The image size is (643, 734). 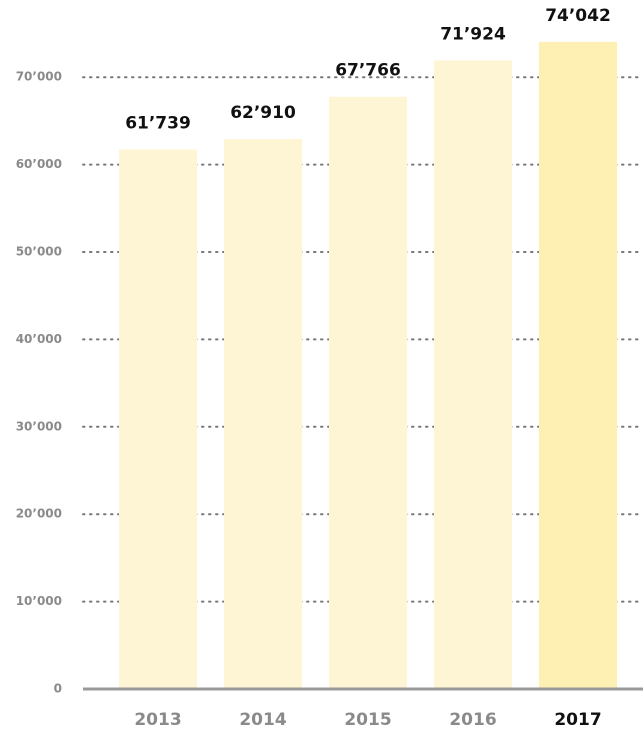 I want to click on y-tick-label: 50’000, so click(x=39, y=252).